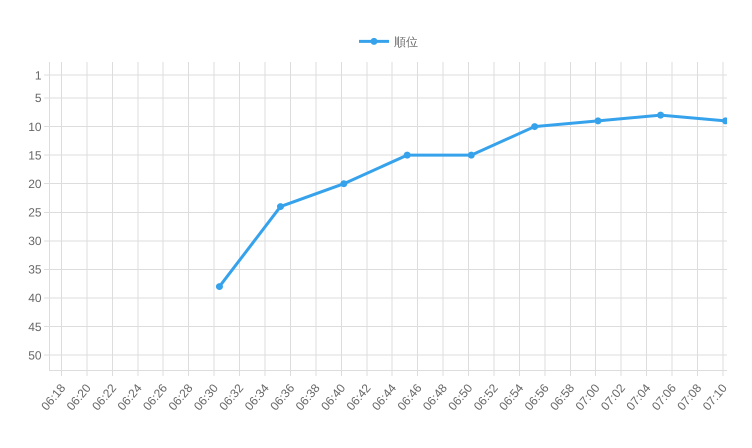 Image resolution: width=752 pixels, height=448 pixels. Describe the element at coordinates (35, 327) in the screenshot. I see `y-tick-label: 45` at that location.